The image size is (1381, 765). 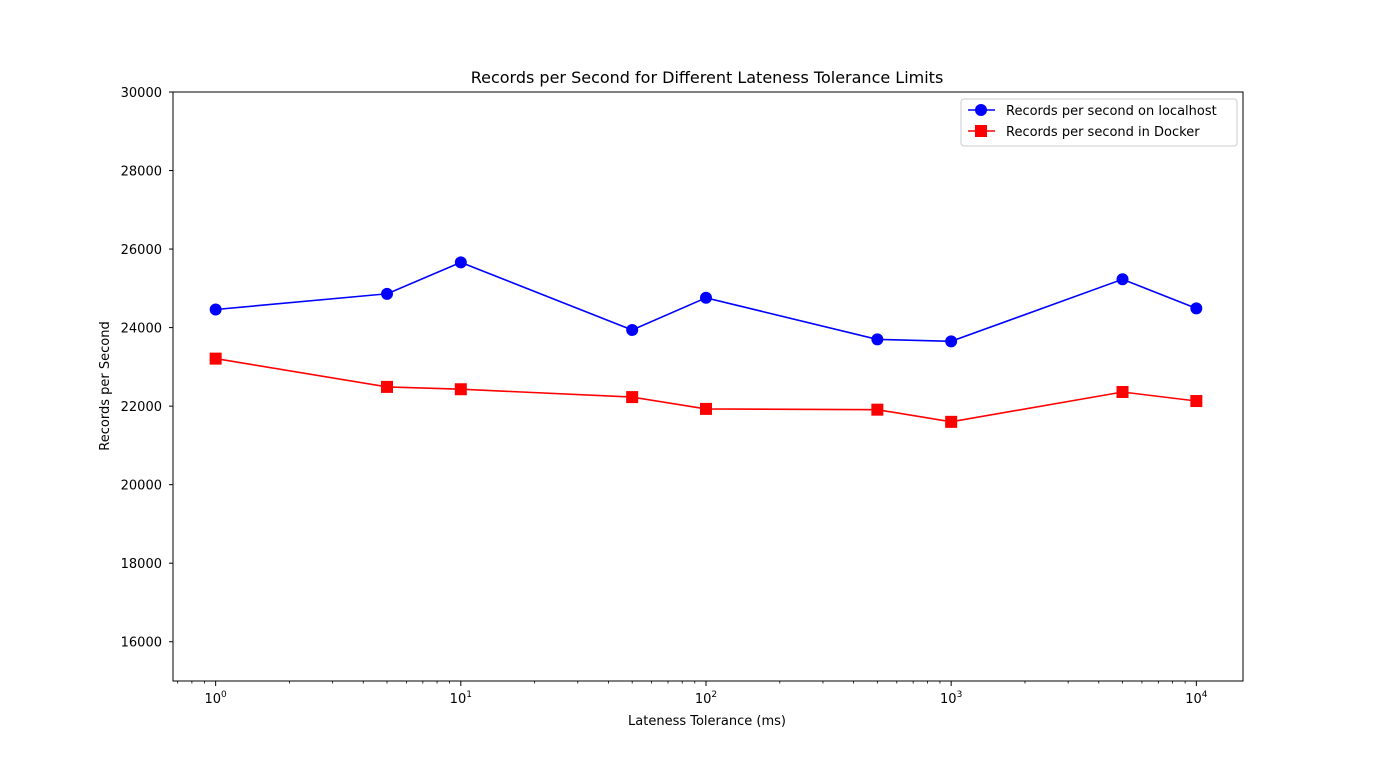 What do you see at coordinates (141, 564) in the screenshot?
I see `y-tick-label: 18000` at bounding box center [141, 564].